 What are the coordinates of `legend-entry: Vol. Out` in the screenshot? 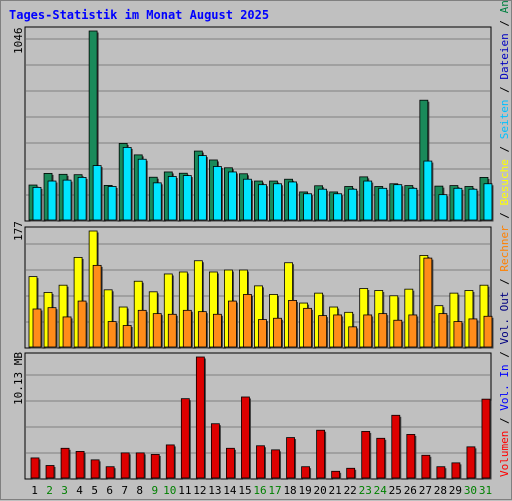 It's located at (504, 318).